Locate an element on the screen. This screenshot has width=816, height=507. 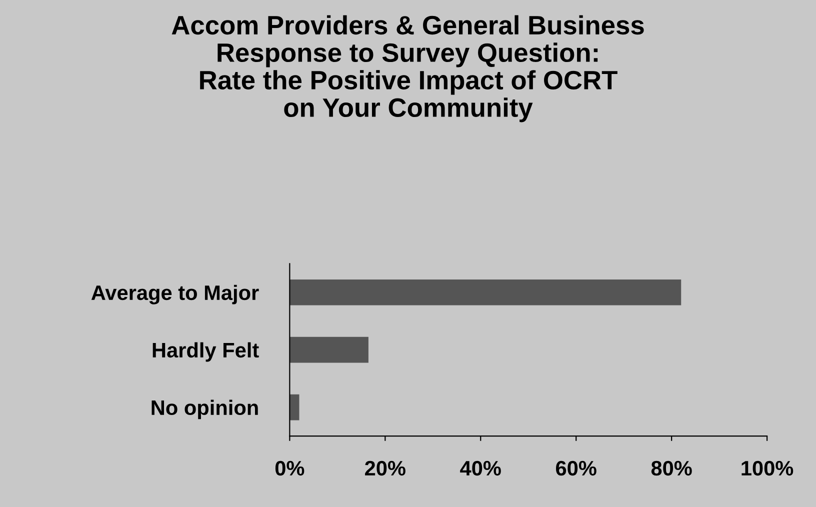
x-tick-label: 40% is located at coordinates (480, 468).